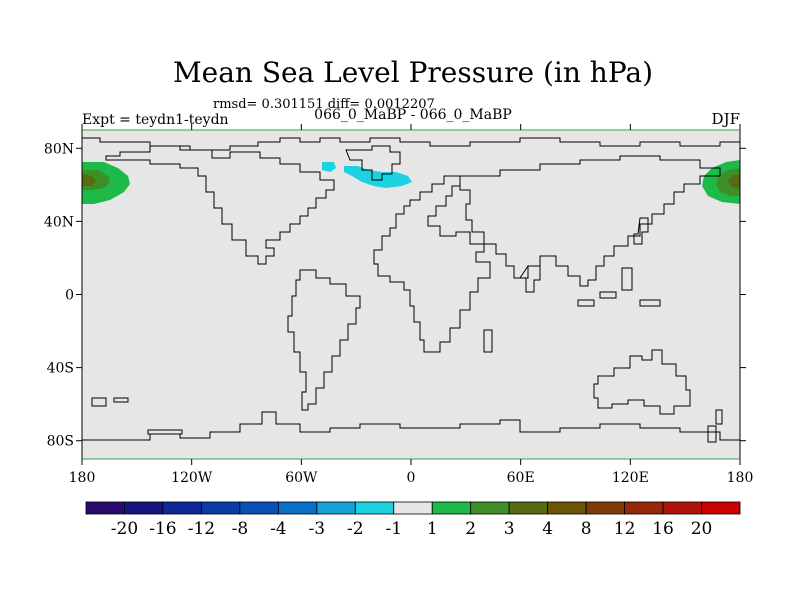 The image size is (800, 604). I want to click on y-tick-label: 80S, so click(60, 442).